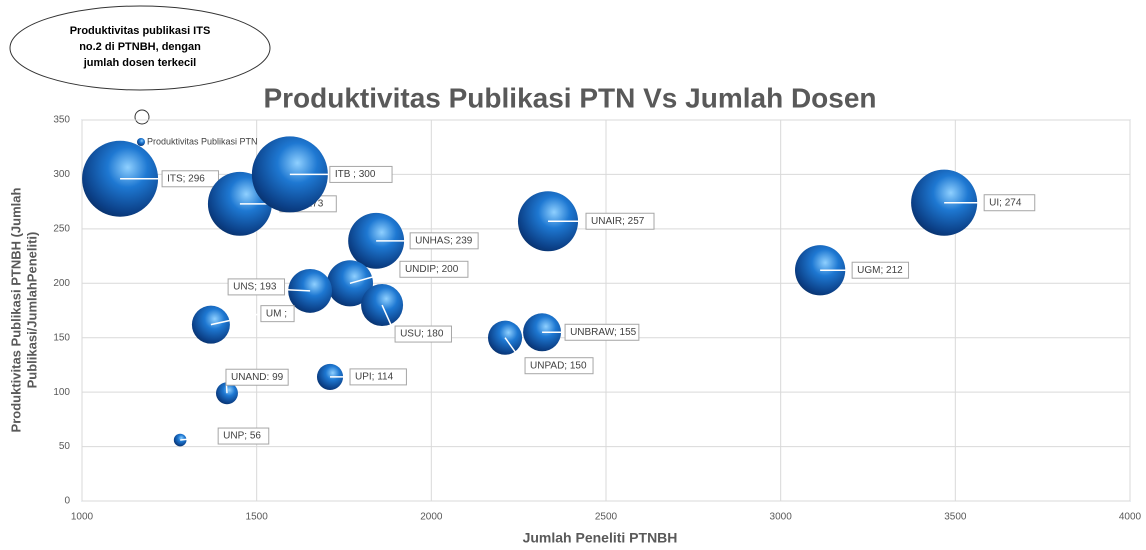 The image size is (1146, 550). Describe the element at coordinates (257, 517) in the screenshot. I see `x-tick-label: 1500` at that location.